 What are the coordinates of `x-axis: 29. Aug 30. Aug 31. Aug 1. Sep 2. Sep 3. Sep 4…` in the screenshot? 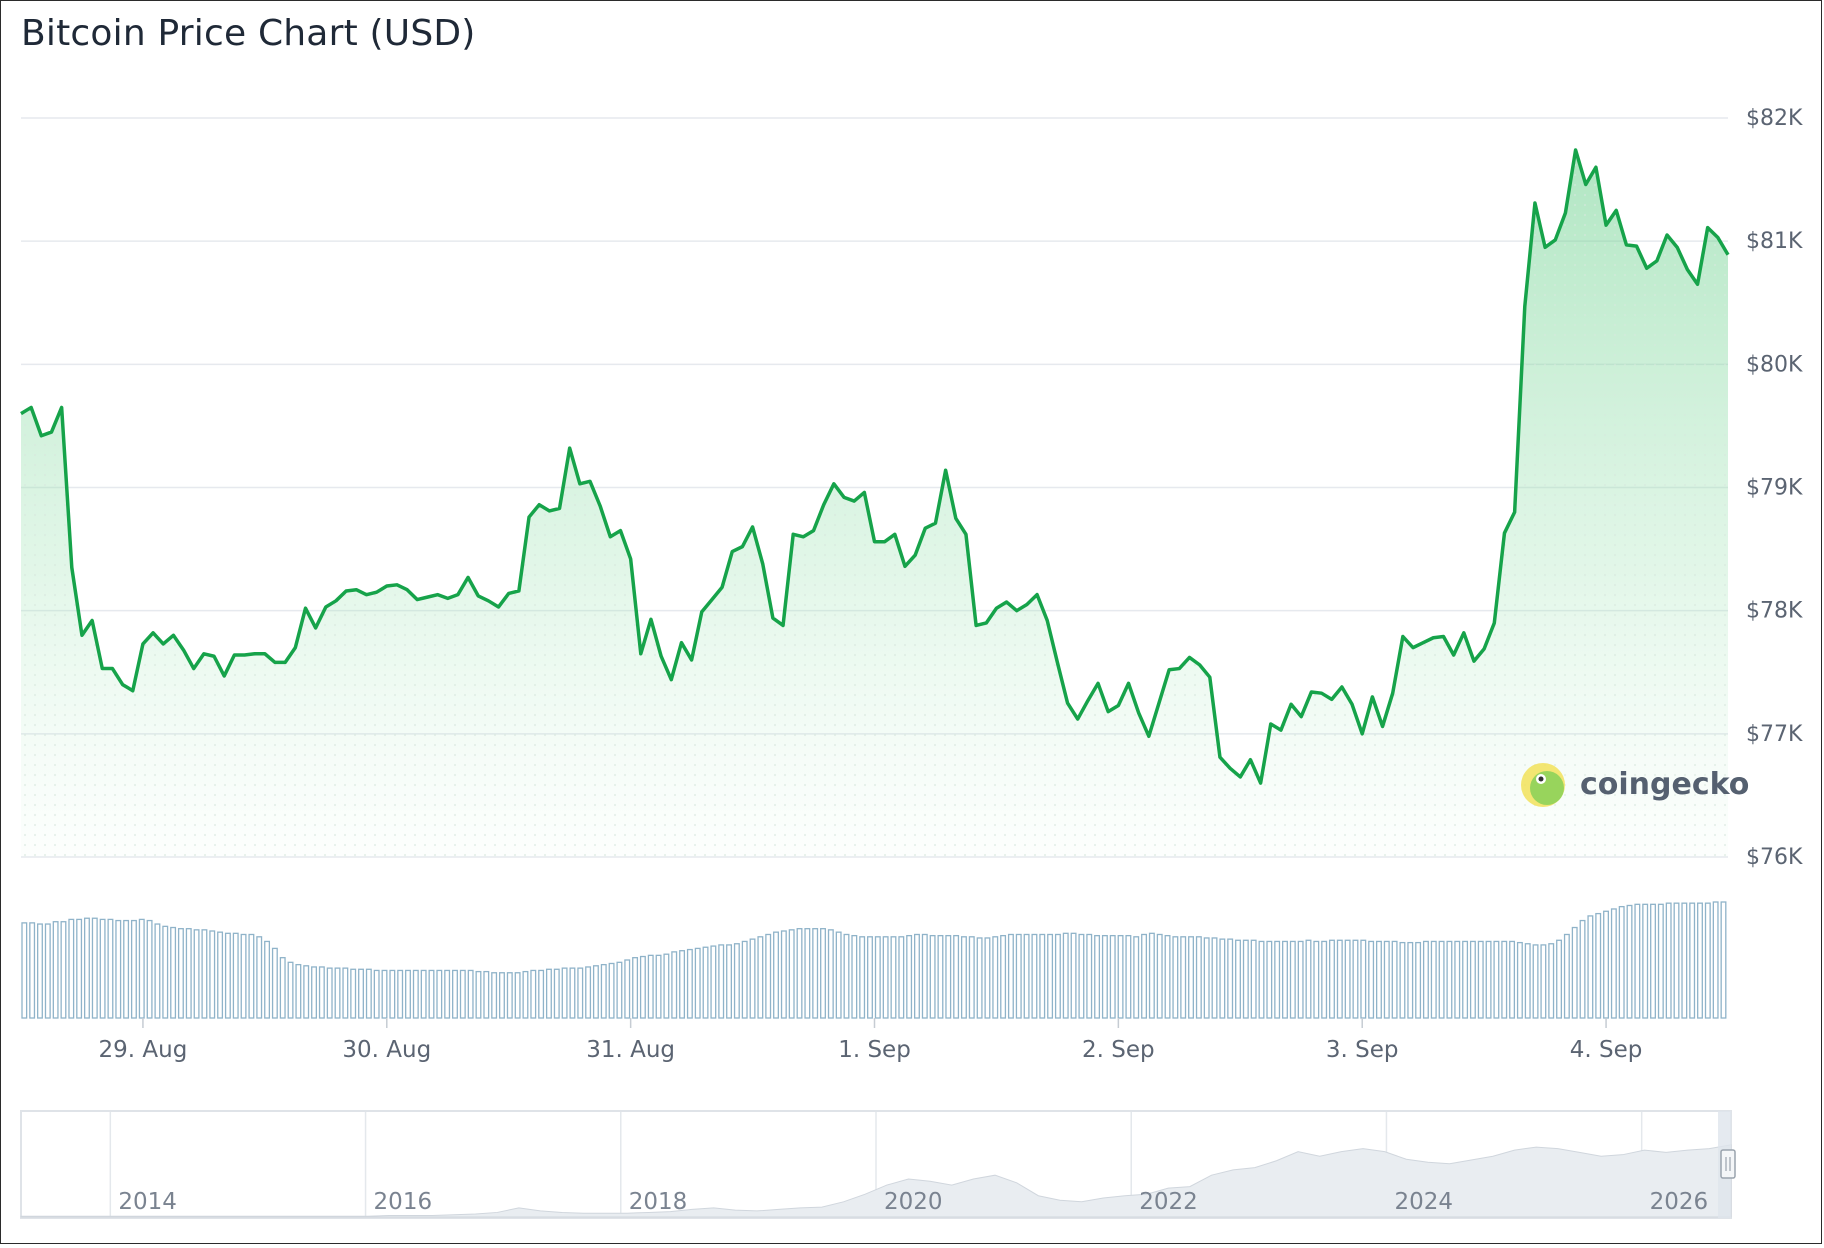 It's located at (870, 1040).